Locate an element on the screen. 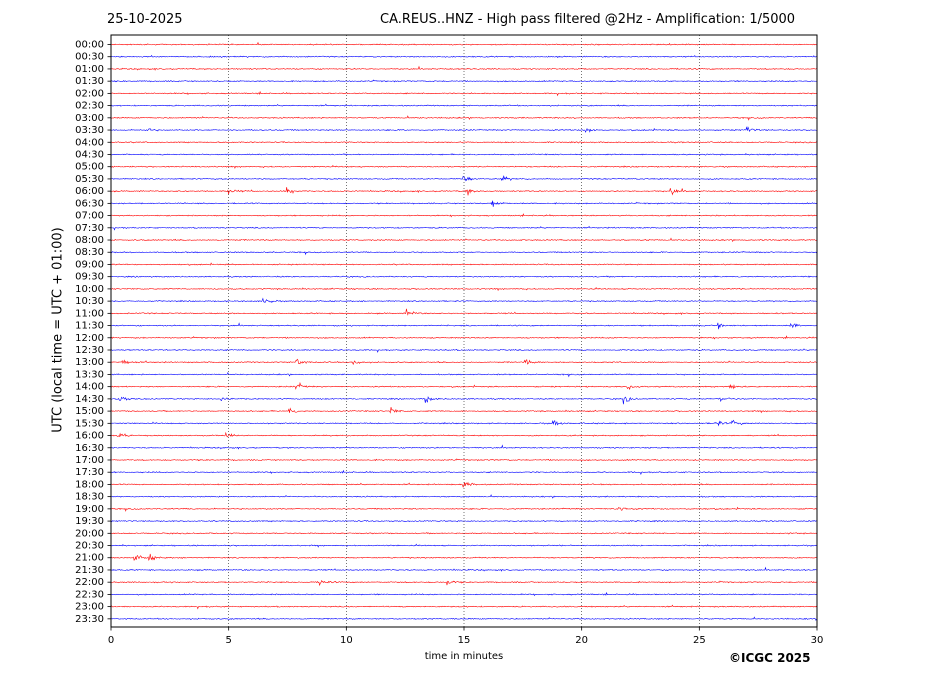 This screenshot has height=696, width=927. x-tick-label: 25 is located at coordinates (699, 640).